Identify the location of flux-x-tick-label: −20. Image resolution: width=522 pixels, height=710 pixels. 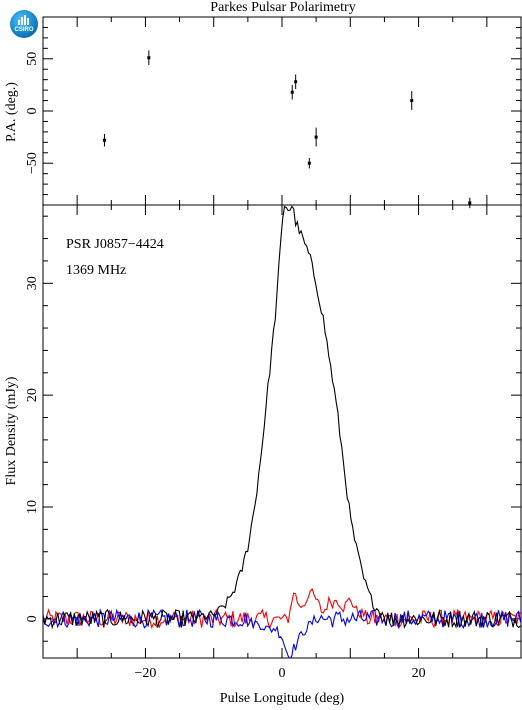
(145, 673).